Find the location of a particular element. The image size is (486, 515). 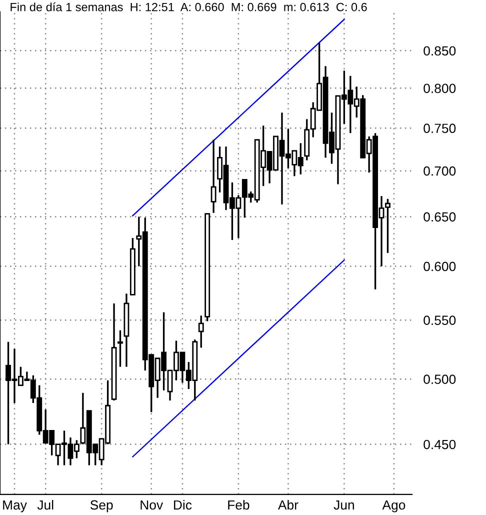

x-tick-label: Feb is located at coordinates (239, 505).